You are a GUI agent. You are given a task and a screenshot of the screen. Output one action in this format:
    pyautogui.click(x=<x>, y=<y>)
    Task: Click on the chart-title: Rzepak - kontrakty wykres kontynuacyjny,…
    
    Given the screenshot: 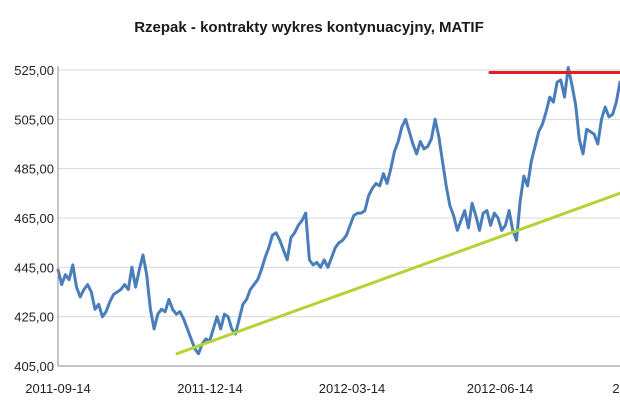 What is the action you would take?
    pyautogui.click(x=309, y=27)
    